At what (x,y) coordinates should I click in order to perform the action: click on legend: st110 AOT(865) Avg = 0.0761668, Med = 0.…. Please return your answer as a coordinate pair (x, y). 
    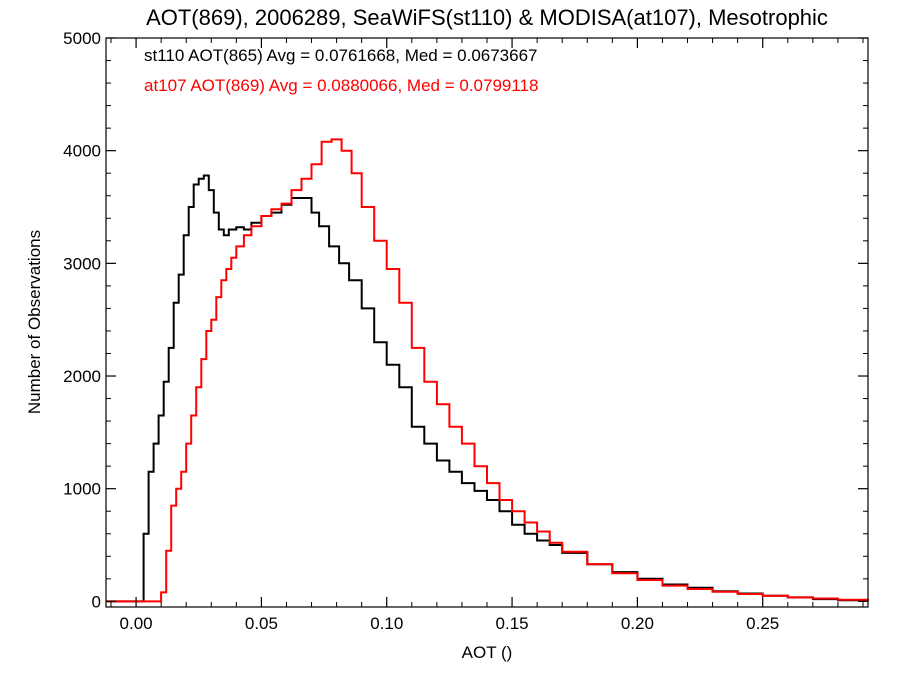
    Looking at the image, I should click on (341, 70).